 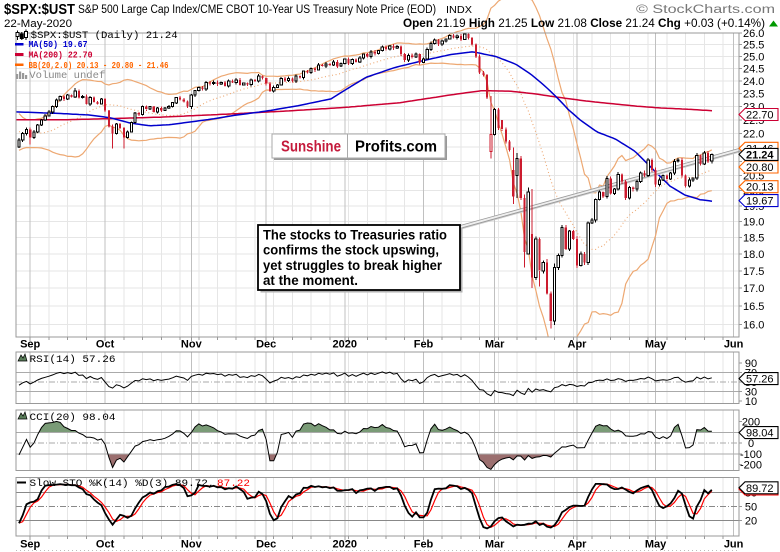 I want to click on svg-text: 20.13, so click(x=760, y=188).